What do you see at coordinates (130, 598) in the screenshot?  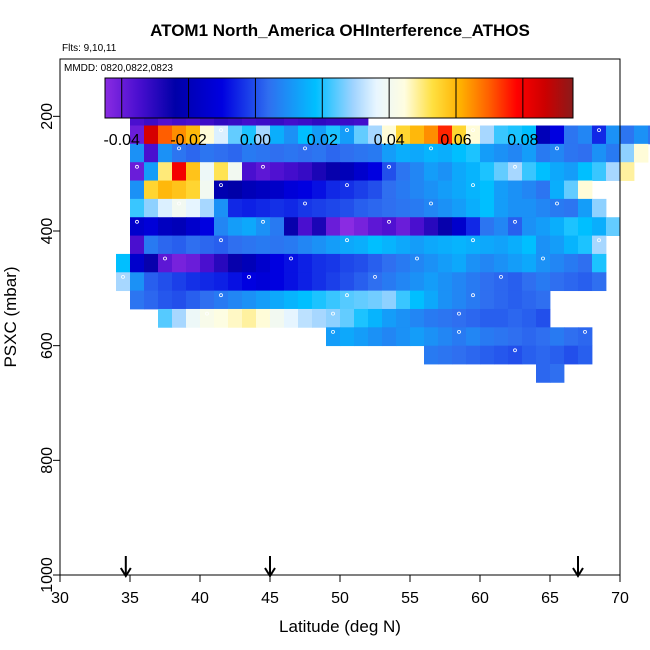 I see `x-tick-label: 35` at bounding box center [130, 598].